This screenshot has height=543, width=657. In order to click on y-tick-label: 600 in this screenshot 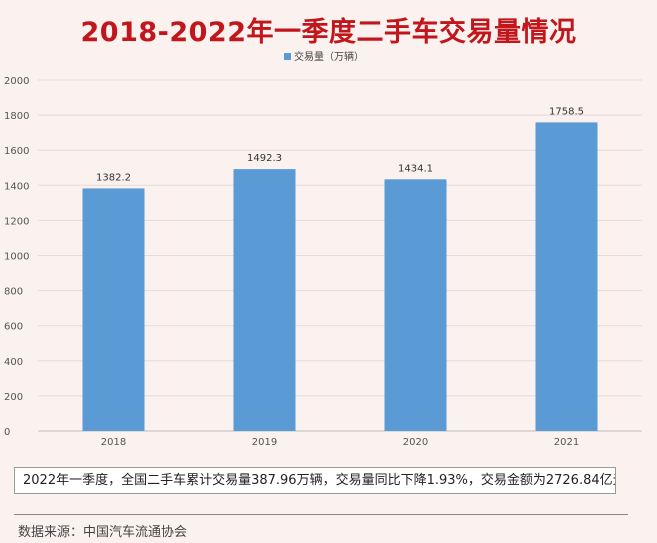, I will do `click(13, 327)`.